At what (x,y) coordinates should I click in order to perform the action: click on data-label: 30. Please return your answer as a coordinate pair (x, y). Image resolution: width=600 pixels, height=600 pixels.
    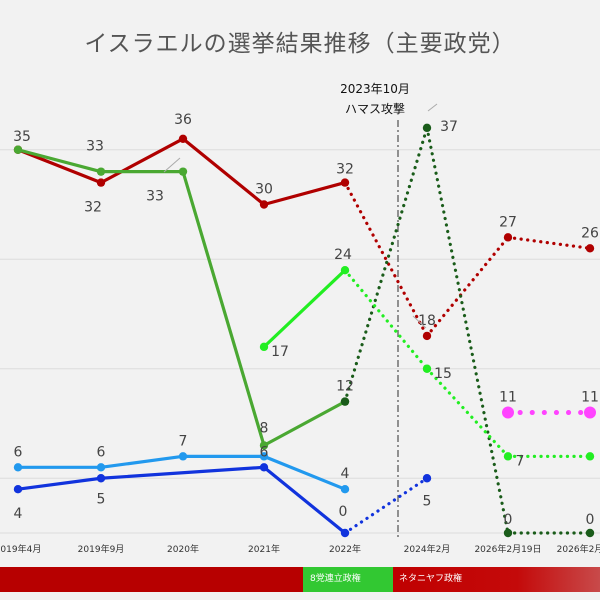
    Looking at the image, I should click on (264, 190).